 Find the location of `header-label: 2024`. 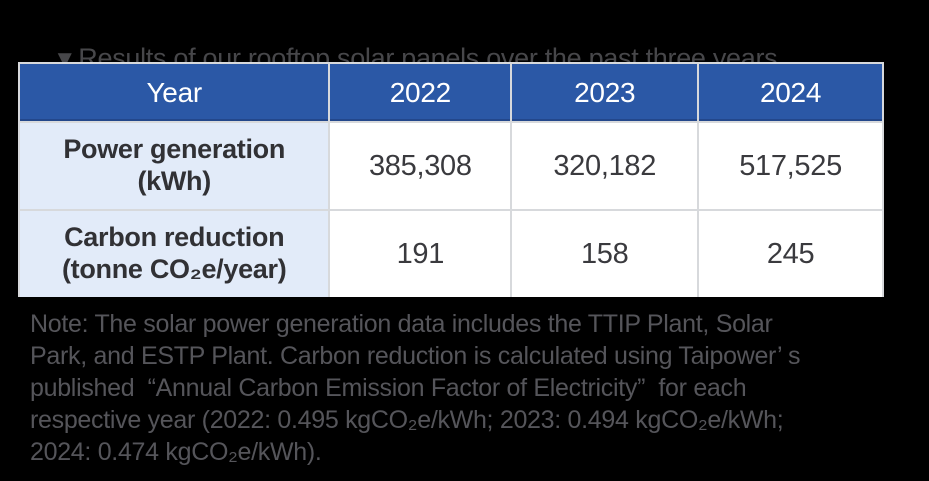

header-label: 2024 is located at coordinates (791, 92).